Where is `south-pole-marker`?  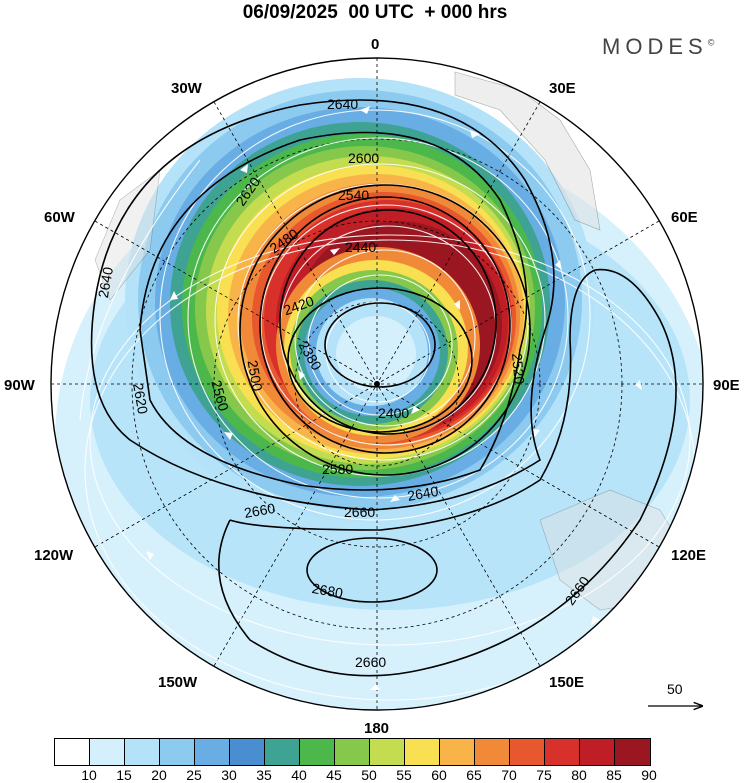 south-pole-marker is located at coordinates (377, 384).